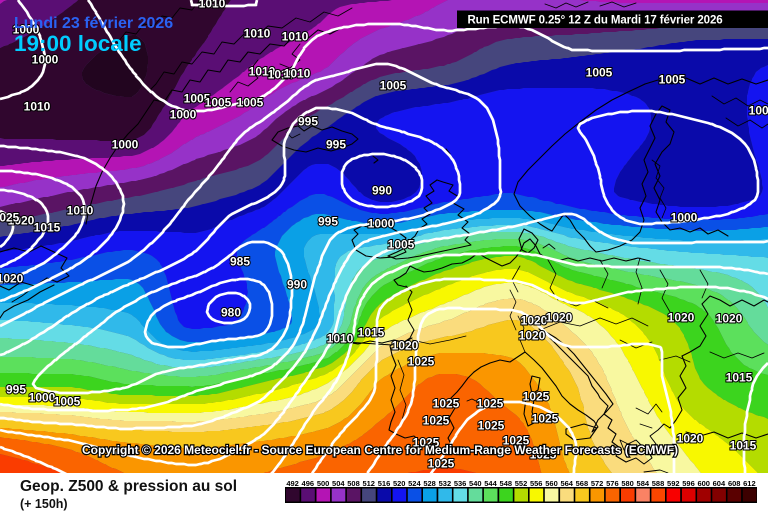  What do you see at coordinates (460, 483) in the screenshot?
I see `svg-text: 536` at bounding box center [460, 483].